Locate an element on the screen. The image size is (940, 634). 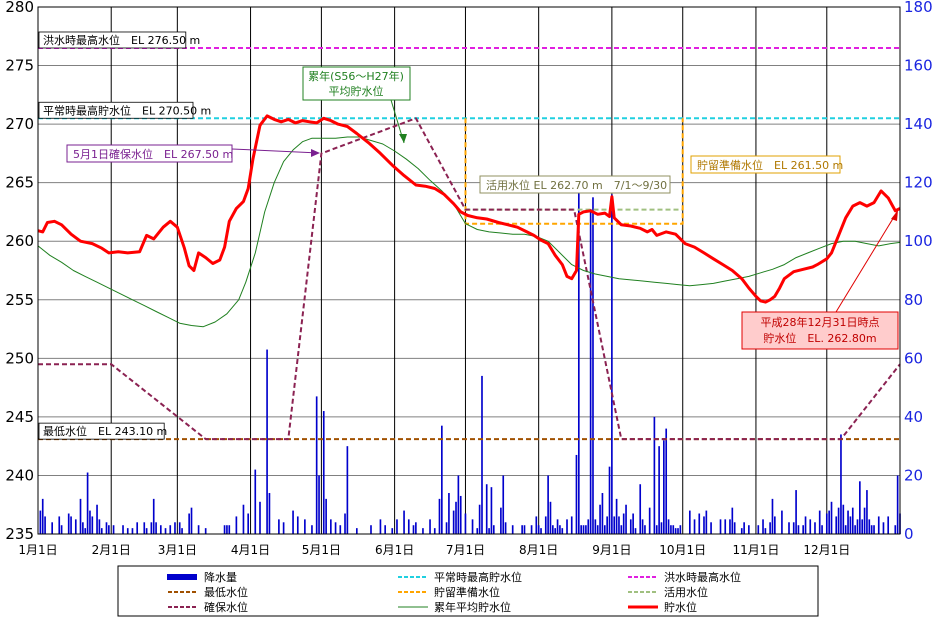
y-left-tick-label: 260 is located at coordinates (19, 241).